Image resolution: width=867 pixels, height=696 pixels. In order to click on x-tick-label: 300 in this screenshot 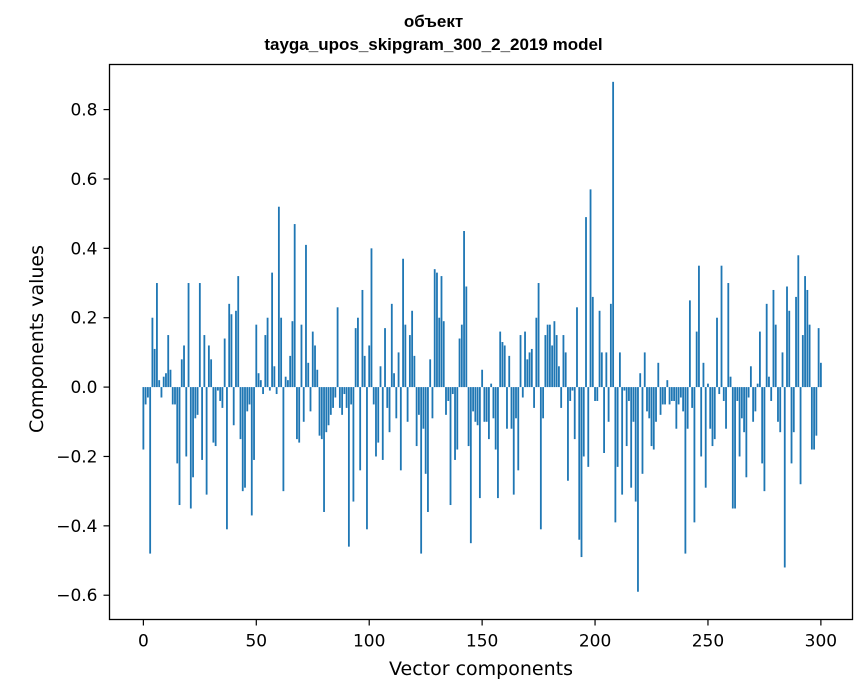, I will do `click(821, 642)`.